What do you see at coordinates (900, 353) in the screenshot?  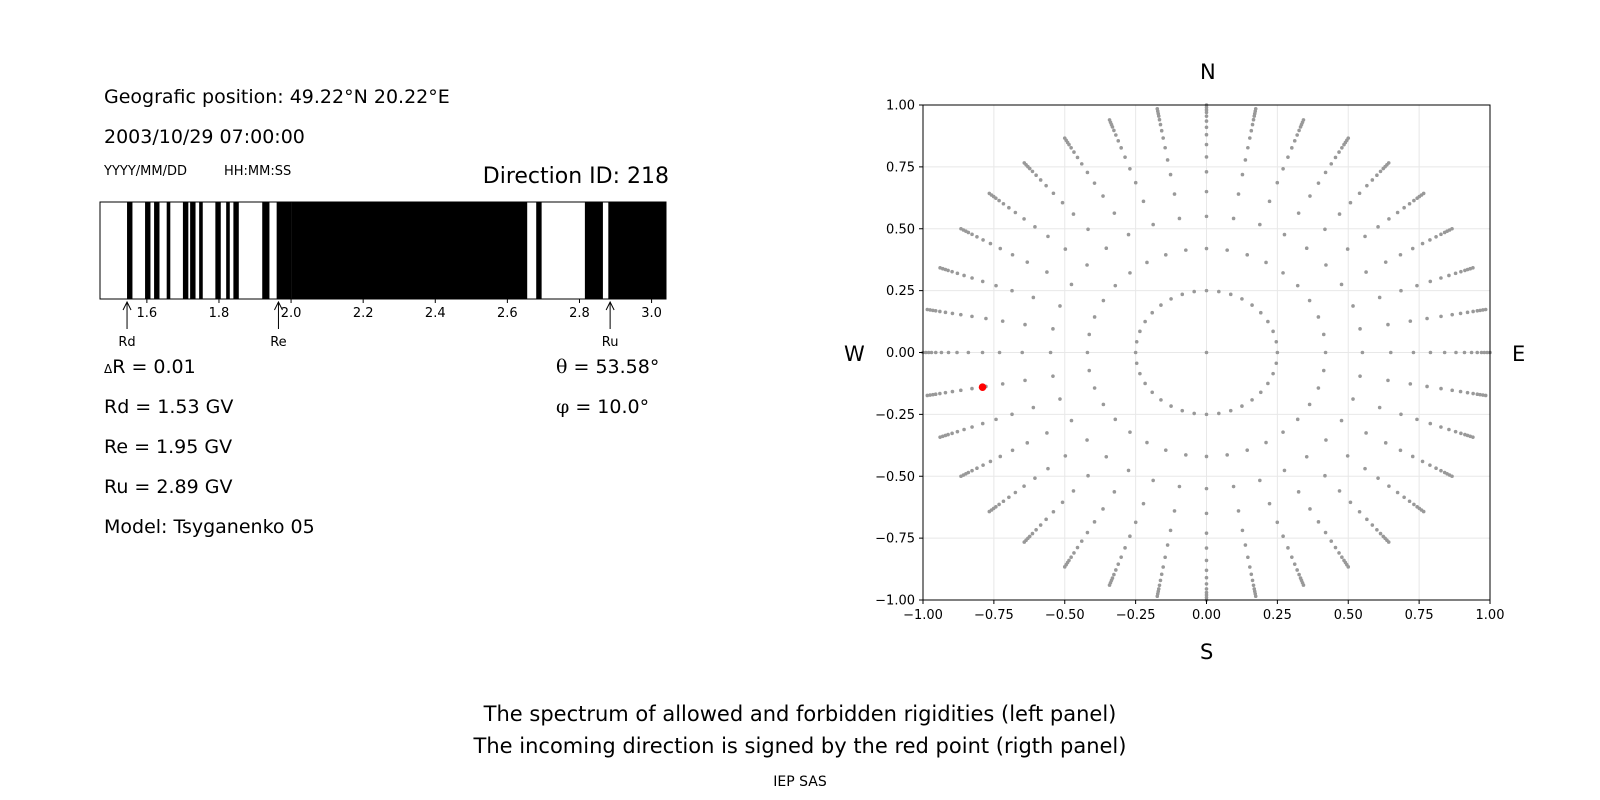 I see `y-tick-label: 0.00` at bounding box center [900, 353].